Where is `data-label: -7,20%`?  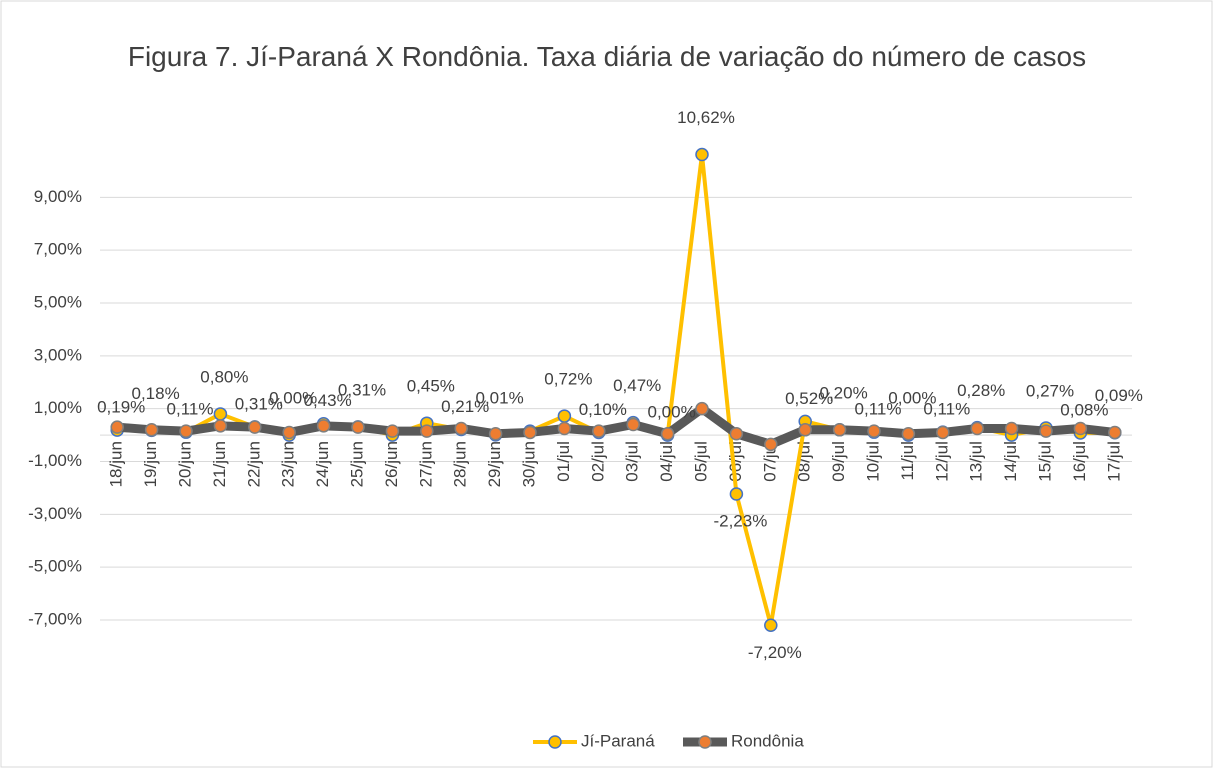
data-label: -7,20% is located at coordinates (775, 652).